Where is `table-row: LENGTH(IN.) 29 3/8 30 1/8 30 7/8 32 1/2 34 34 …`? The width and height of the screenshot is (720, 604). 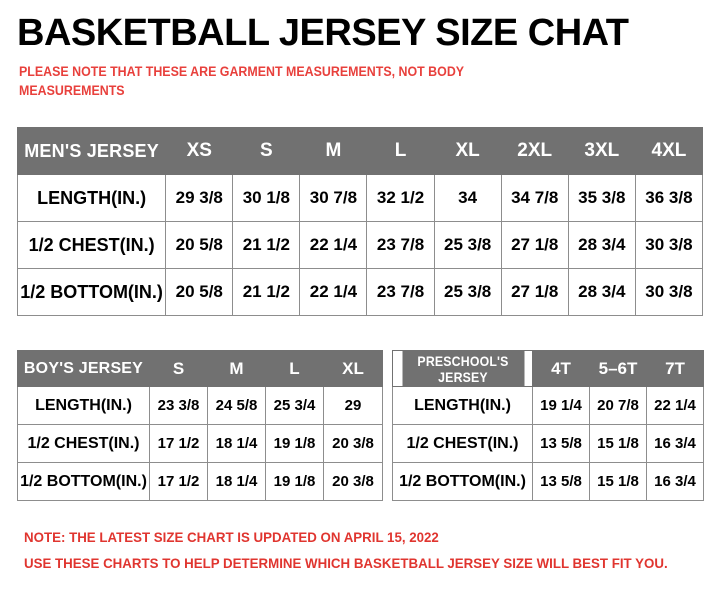
table-row: LENGTH(IN.) 29 3/8 30 1/8 30 7/8 32 1/2 34 34 … is located at coordinates (360, 198).